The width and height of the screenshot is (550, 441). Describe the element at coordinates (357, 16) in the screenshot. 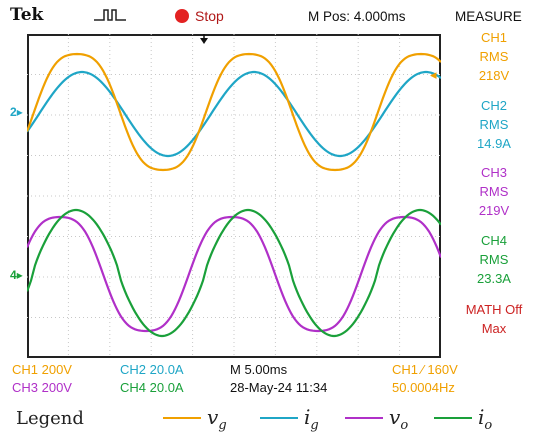

I see `horizontal-position: M Pos: 4.000ms` at that location.